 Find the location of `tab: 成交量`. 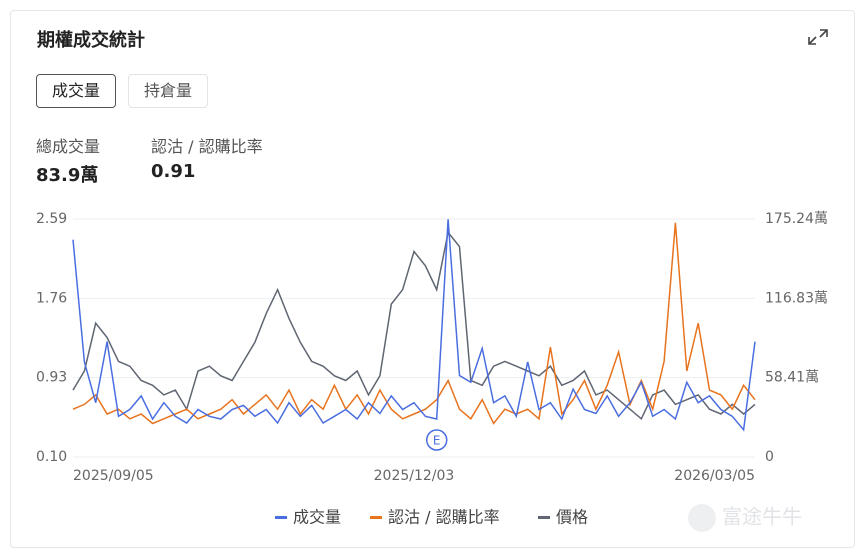

tab: 成交量 is located at coordinates (76, 91).